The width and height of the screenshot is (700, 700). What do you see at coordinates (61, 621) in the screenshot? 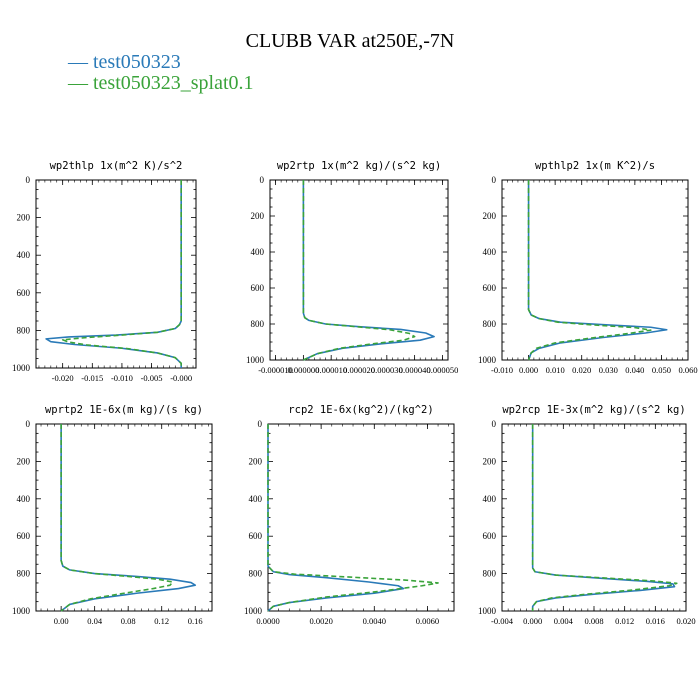
I see `x-tick-label: 0.00` at bounding box center [61, 621].